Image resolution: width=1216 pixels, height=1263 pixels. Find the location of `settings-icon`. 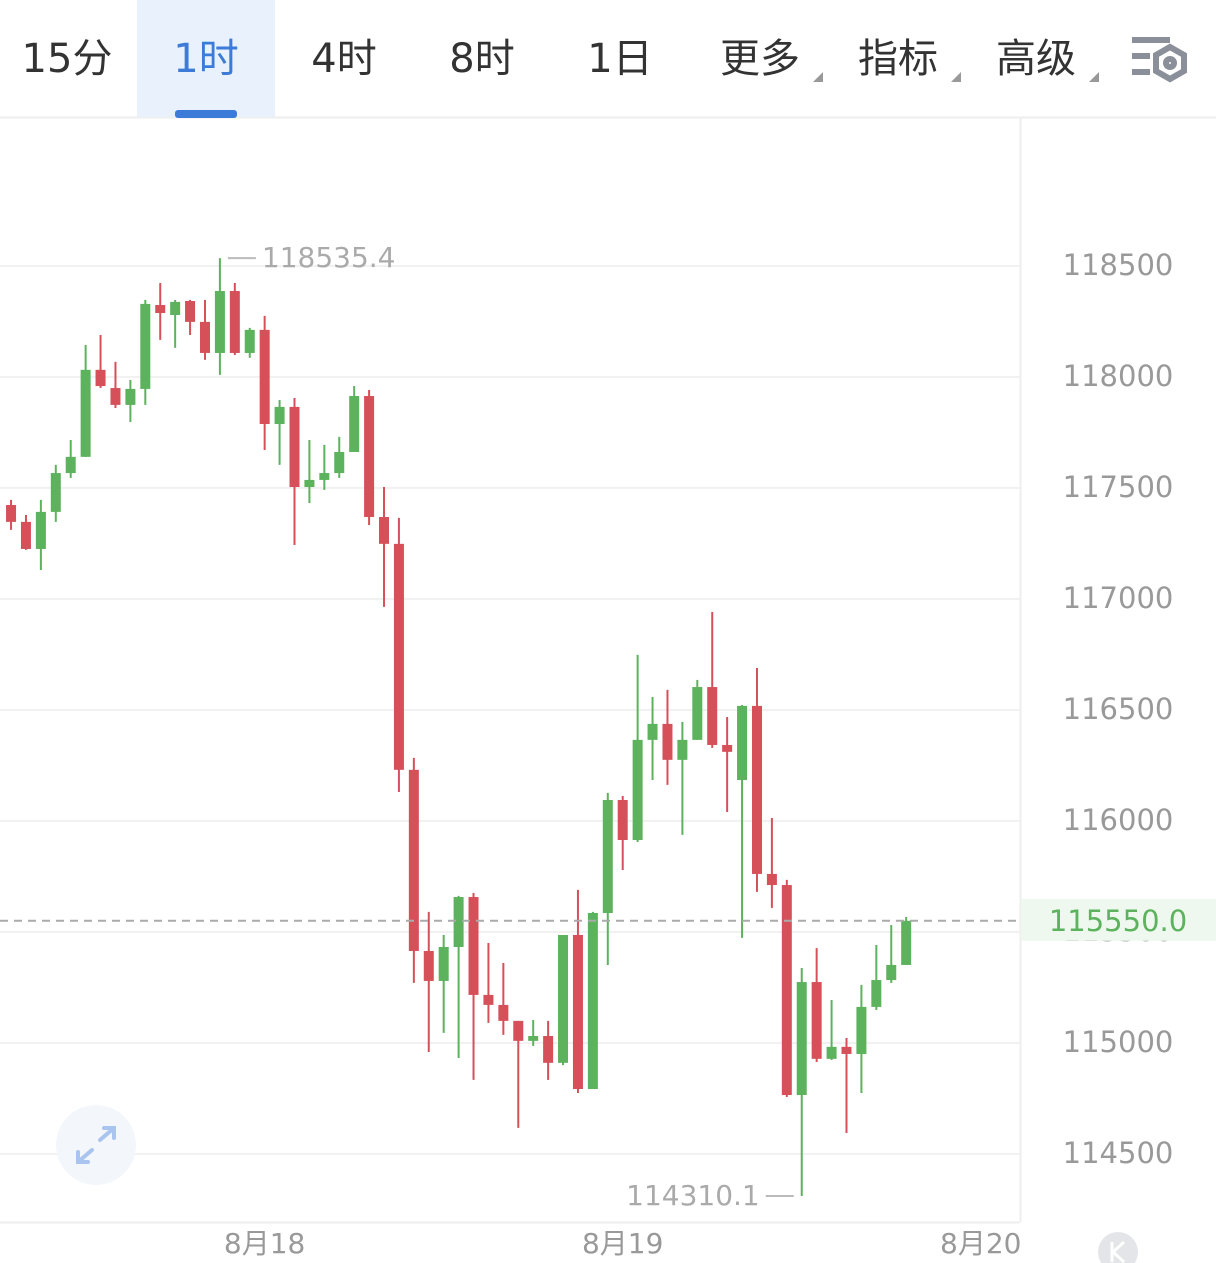

settings-icon is located at coordinates (1159, 60).